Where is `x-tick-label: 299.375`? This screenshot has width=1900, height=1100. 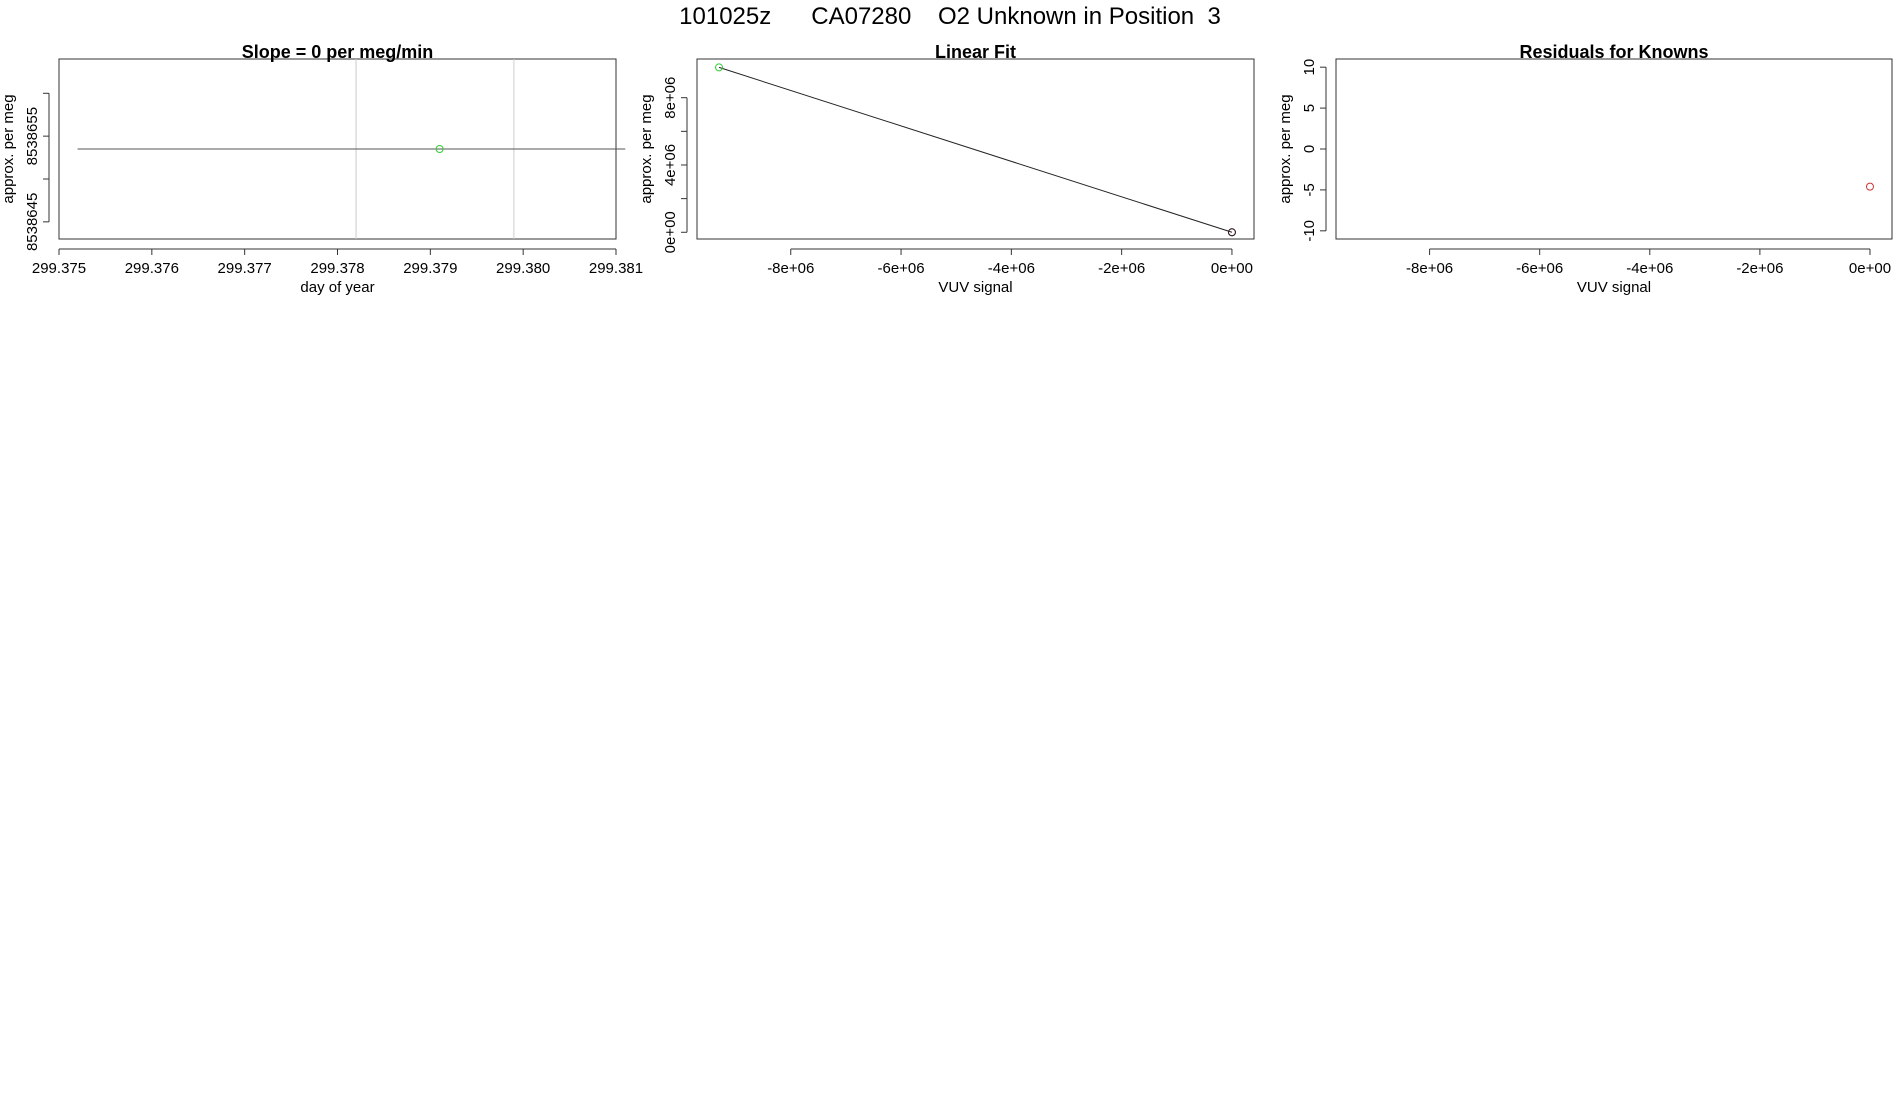
x-tick-label: 299.375 is located at coordinates (59, 268).